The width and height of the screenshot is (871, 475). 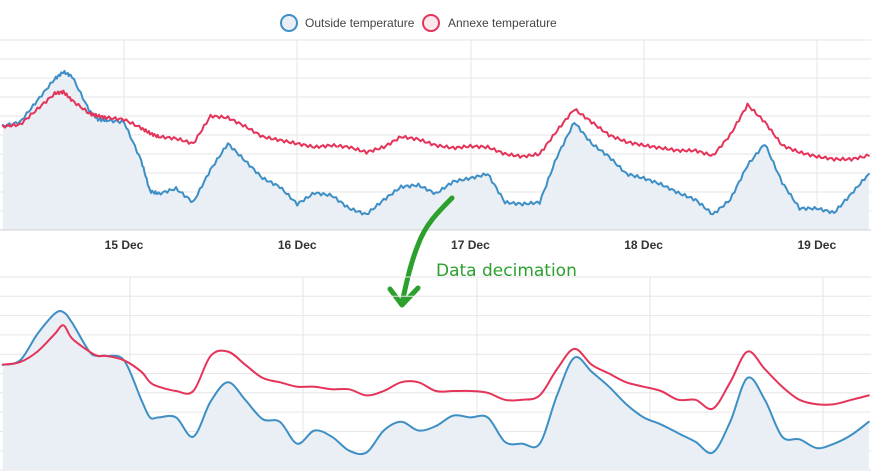 I want to click on x-tick-label: 19 Dec, so click(x=816, y=245).